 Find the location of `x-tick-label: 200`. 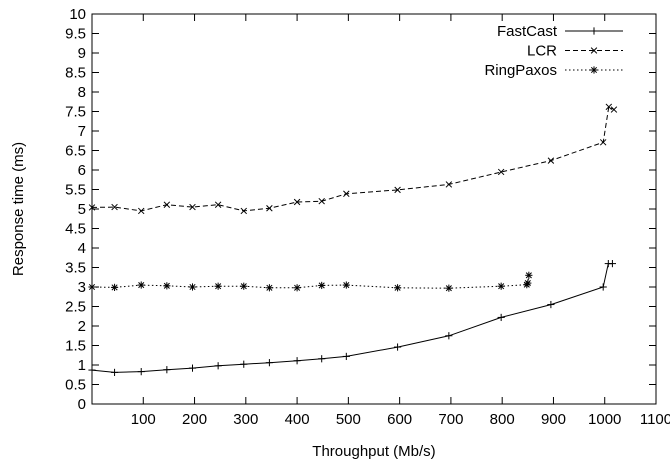

x-tick-label: 200 is located at coordinates (194, 419).